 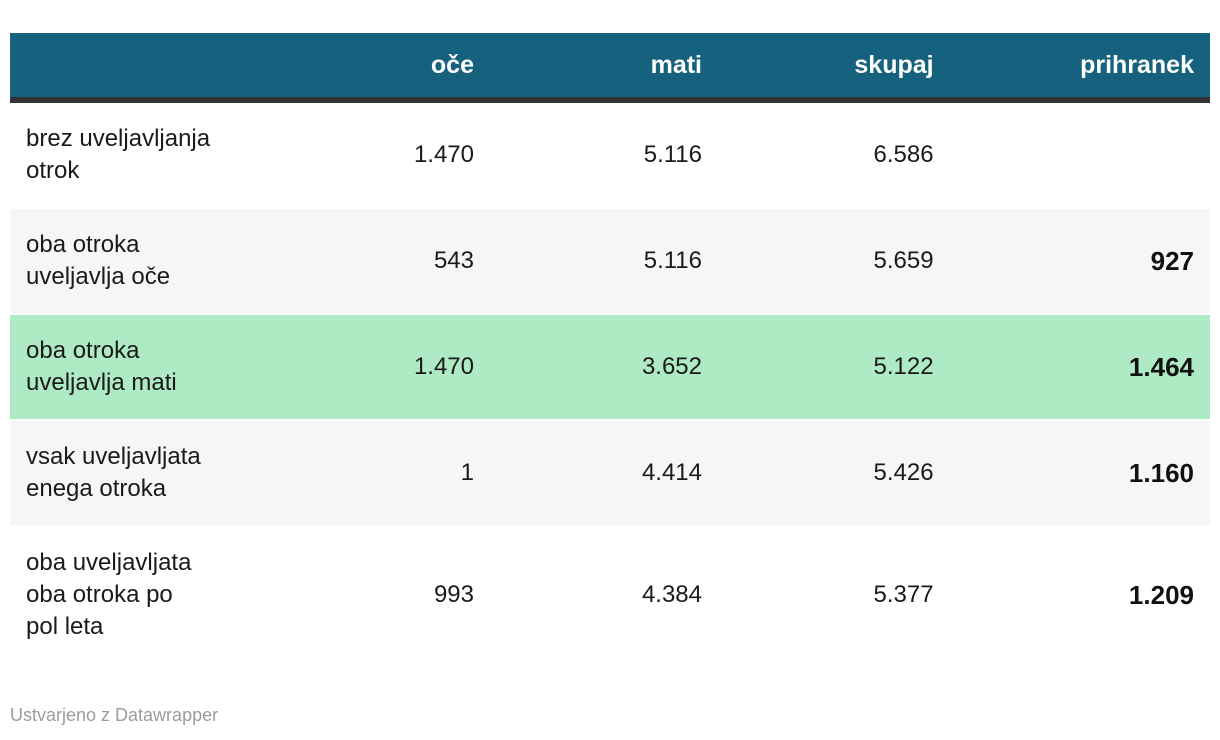 What do you see at coordinates (903, 594) in the screenshot?
I see `skupaj-cell: 5.377` at bounding box center [903, 594].